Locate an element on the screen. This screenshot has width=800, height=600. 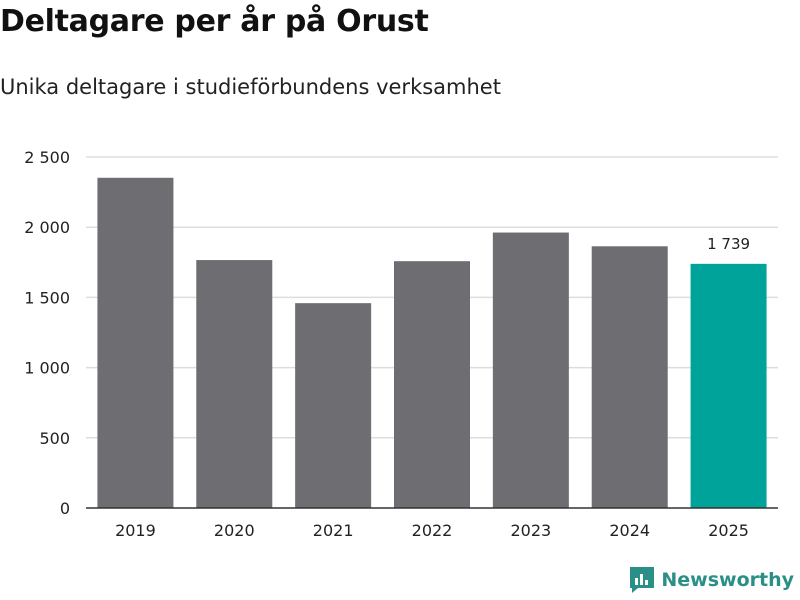
y-tick-label: 1 000 is located at coordinates (47, 368).